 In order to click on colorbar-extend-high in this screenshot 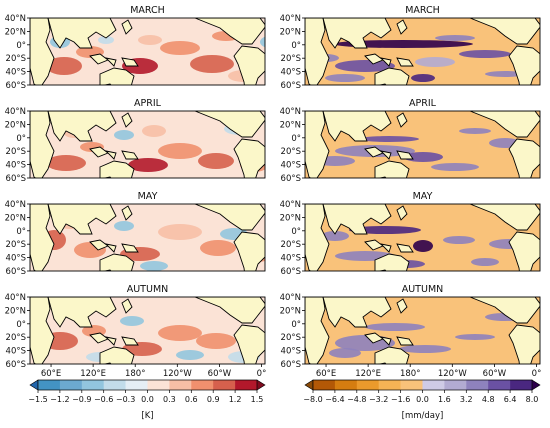, I will do `click(261, 385)`.